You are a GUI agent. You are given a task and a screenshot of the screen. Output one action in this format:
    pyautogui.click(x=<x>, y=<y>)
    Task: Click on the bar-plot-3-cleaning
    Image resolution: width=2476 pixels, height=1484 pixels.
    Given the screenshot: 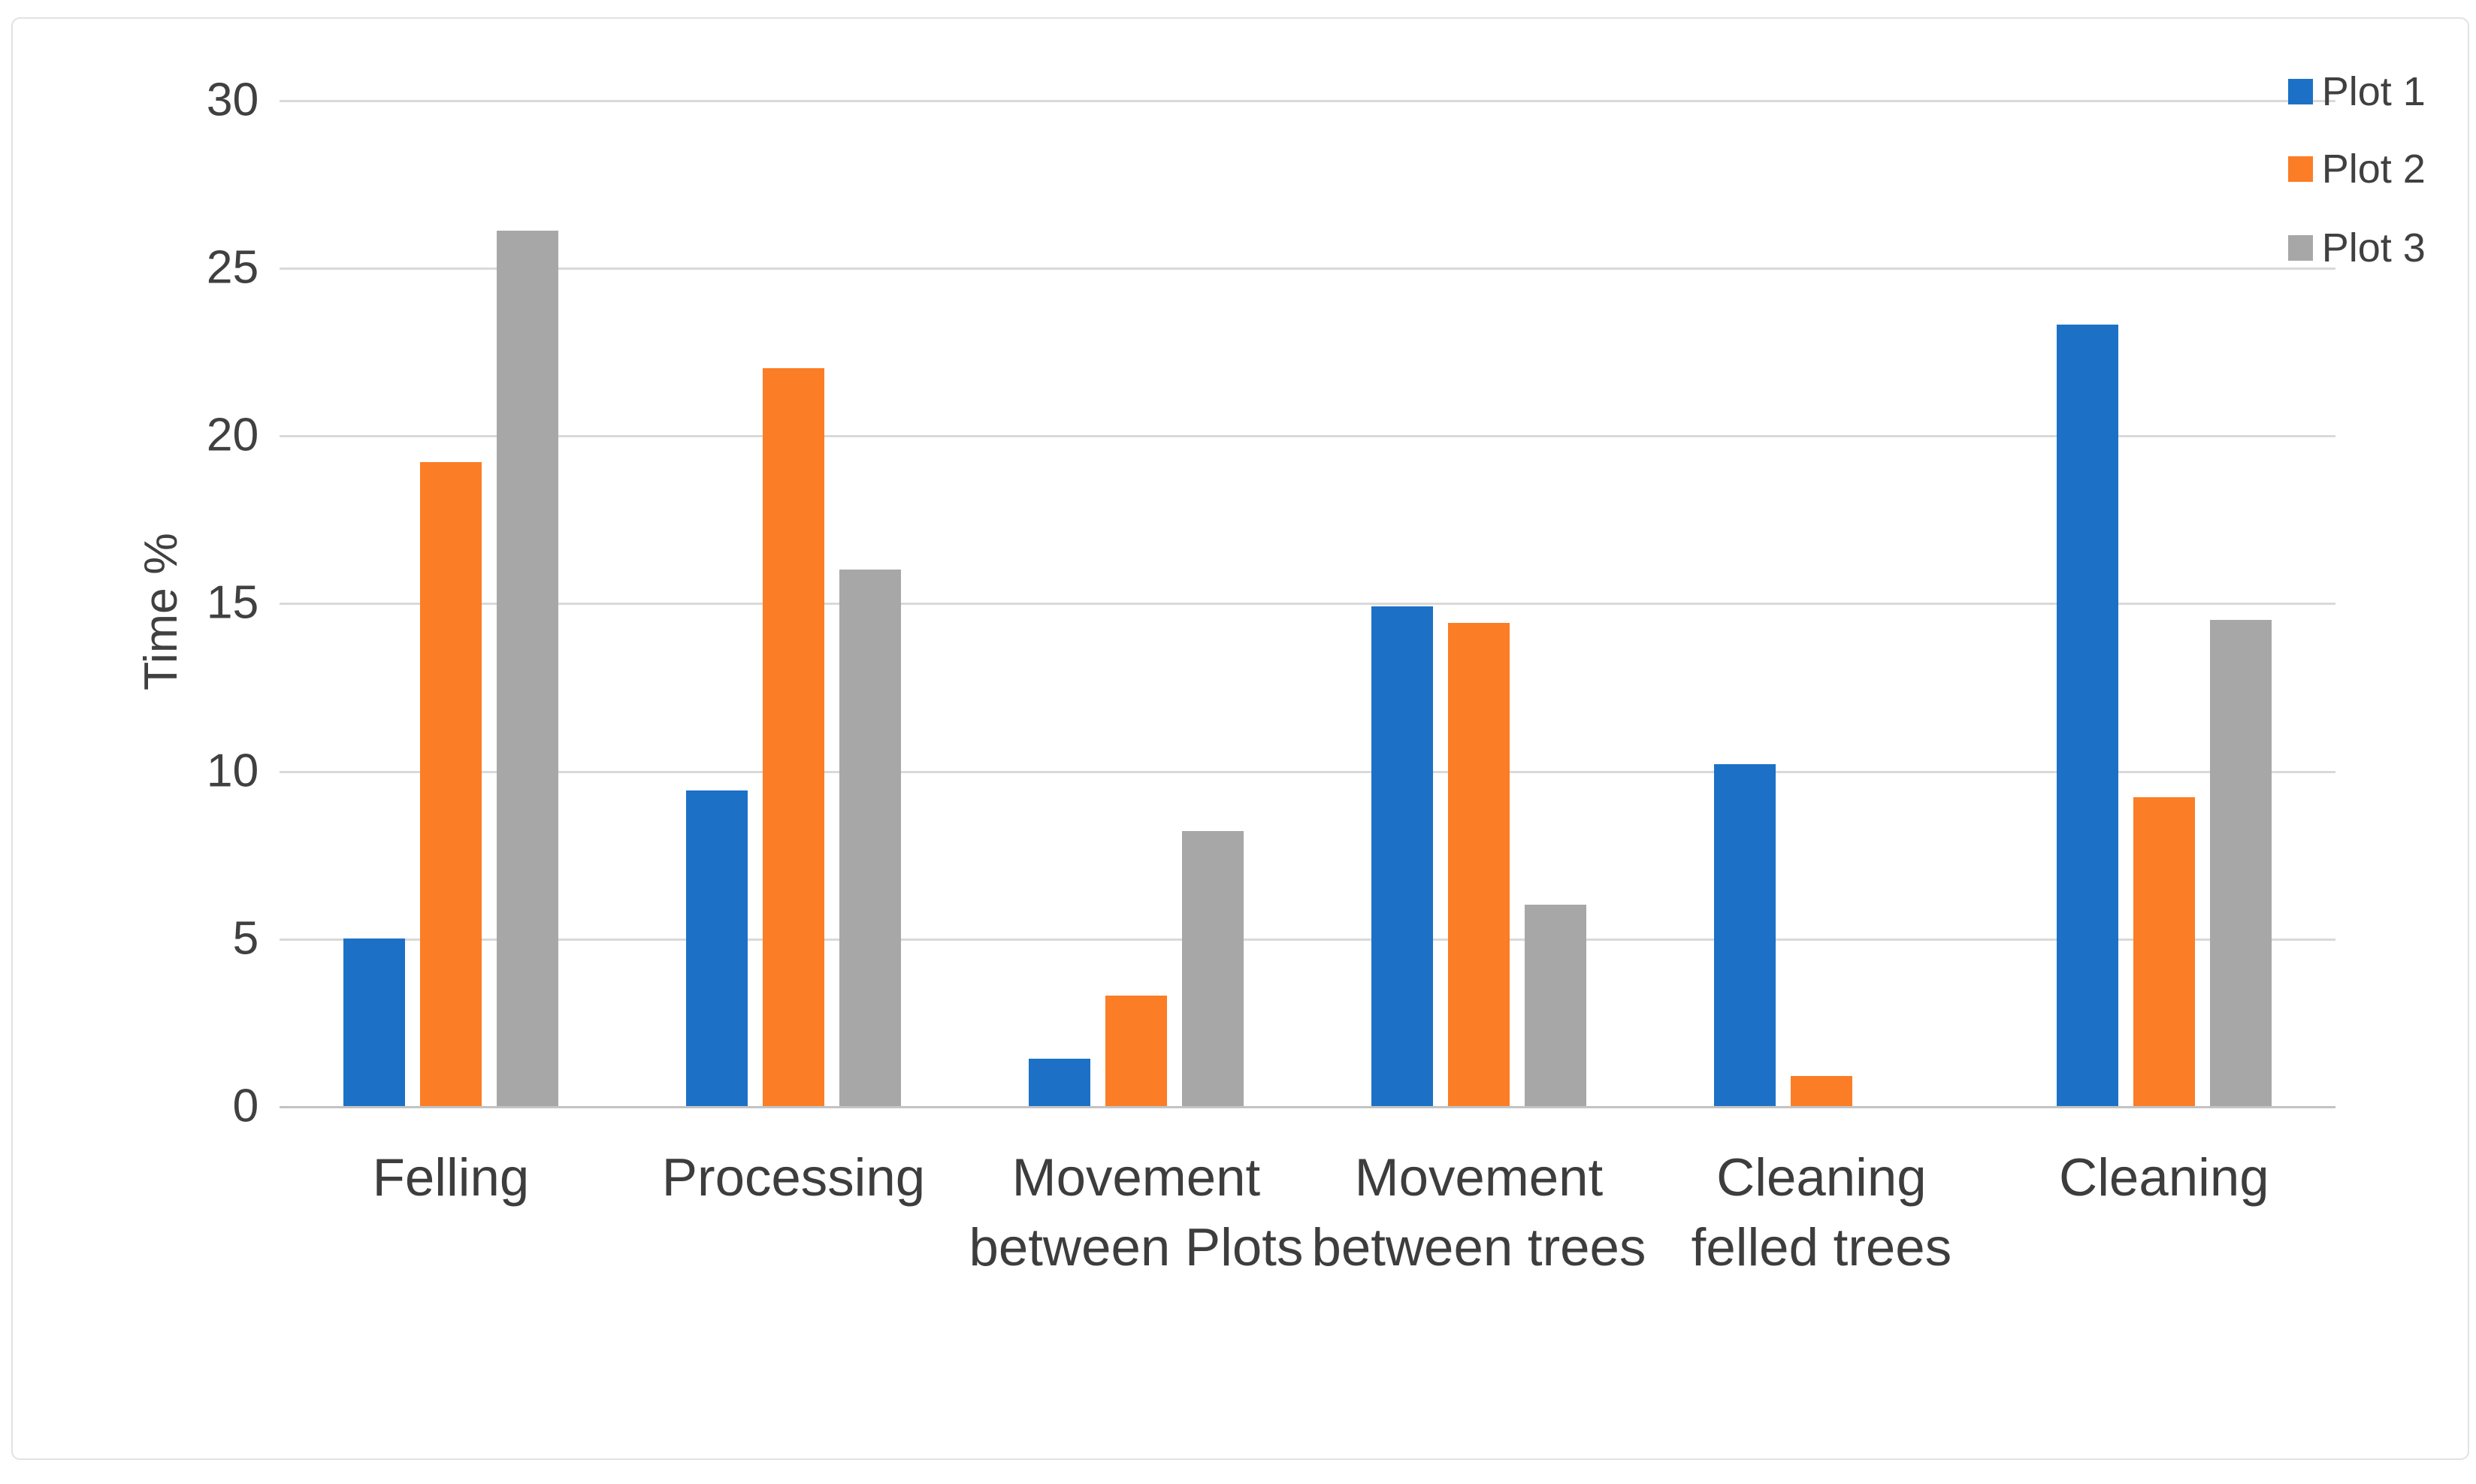 What is the action you would take?
    pyautogui.click(x=2240, y=862)
    